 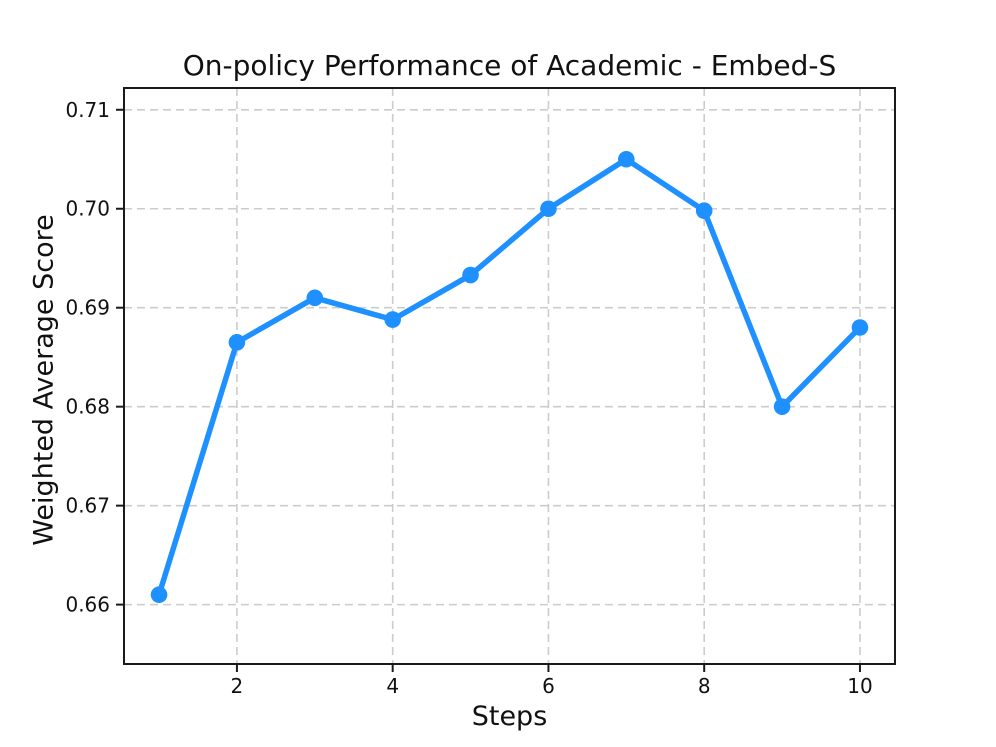 What do you see at coordinates (87, 605) in the screenshot?
I see `y-tick-label: 0.66` at bounding box center [87, 605].